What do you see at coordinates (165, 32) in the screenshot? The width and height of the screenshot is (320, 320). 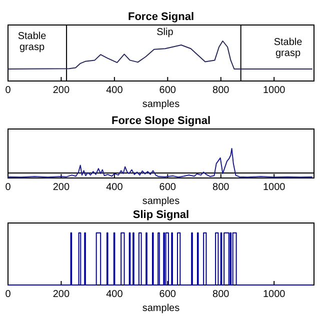 I see `text: Slip` at bounding box center [165, 32].